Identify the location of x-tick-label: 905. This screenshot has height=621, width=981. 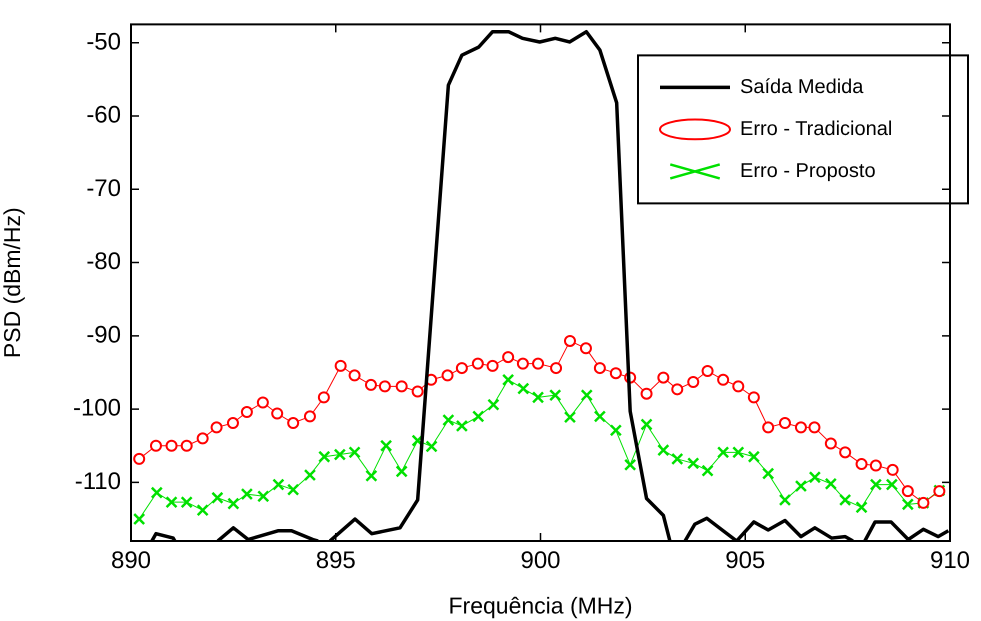
(745, 560).